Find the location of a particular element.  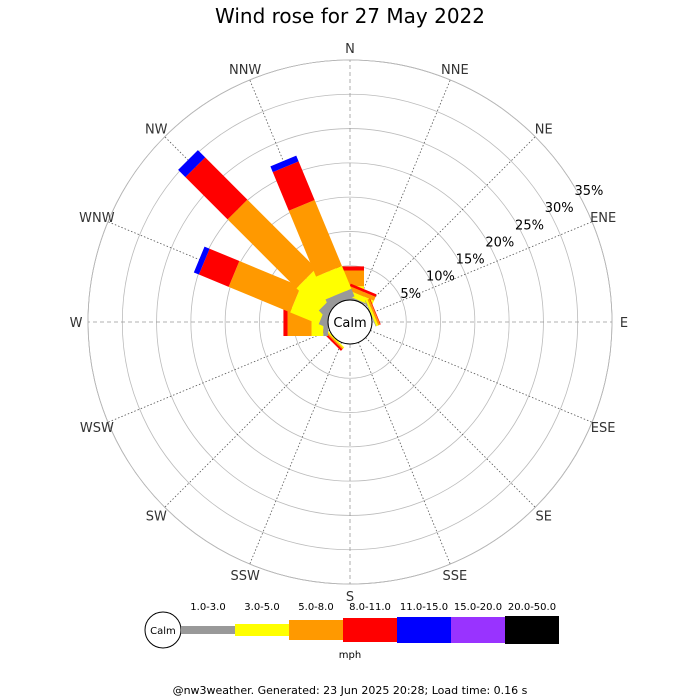

calm-label: Calm is located at coordinates (349, 323).